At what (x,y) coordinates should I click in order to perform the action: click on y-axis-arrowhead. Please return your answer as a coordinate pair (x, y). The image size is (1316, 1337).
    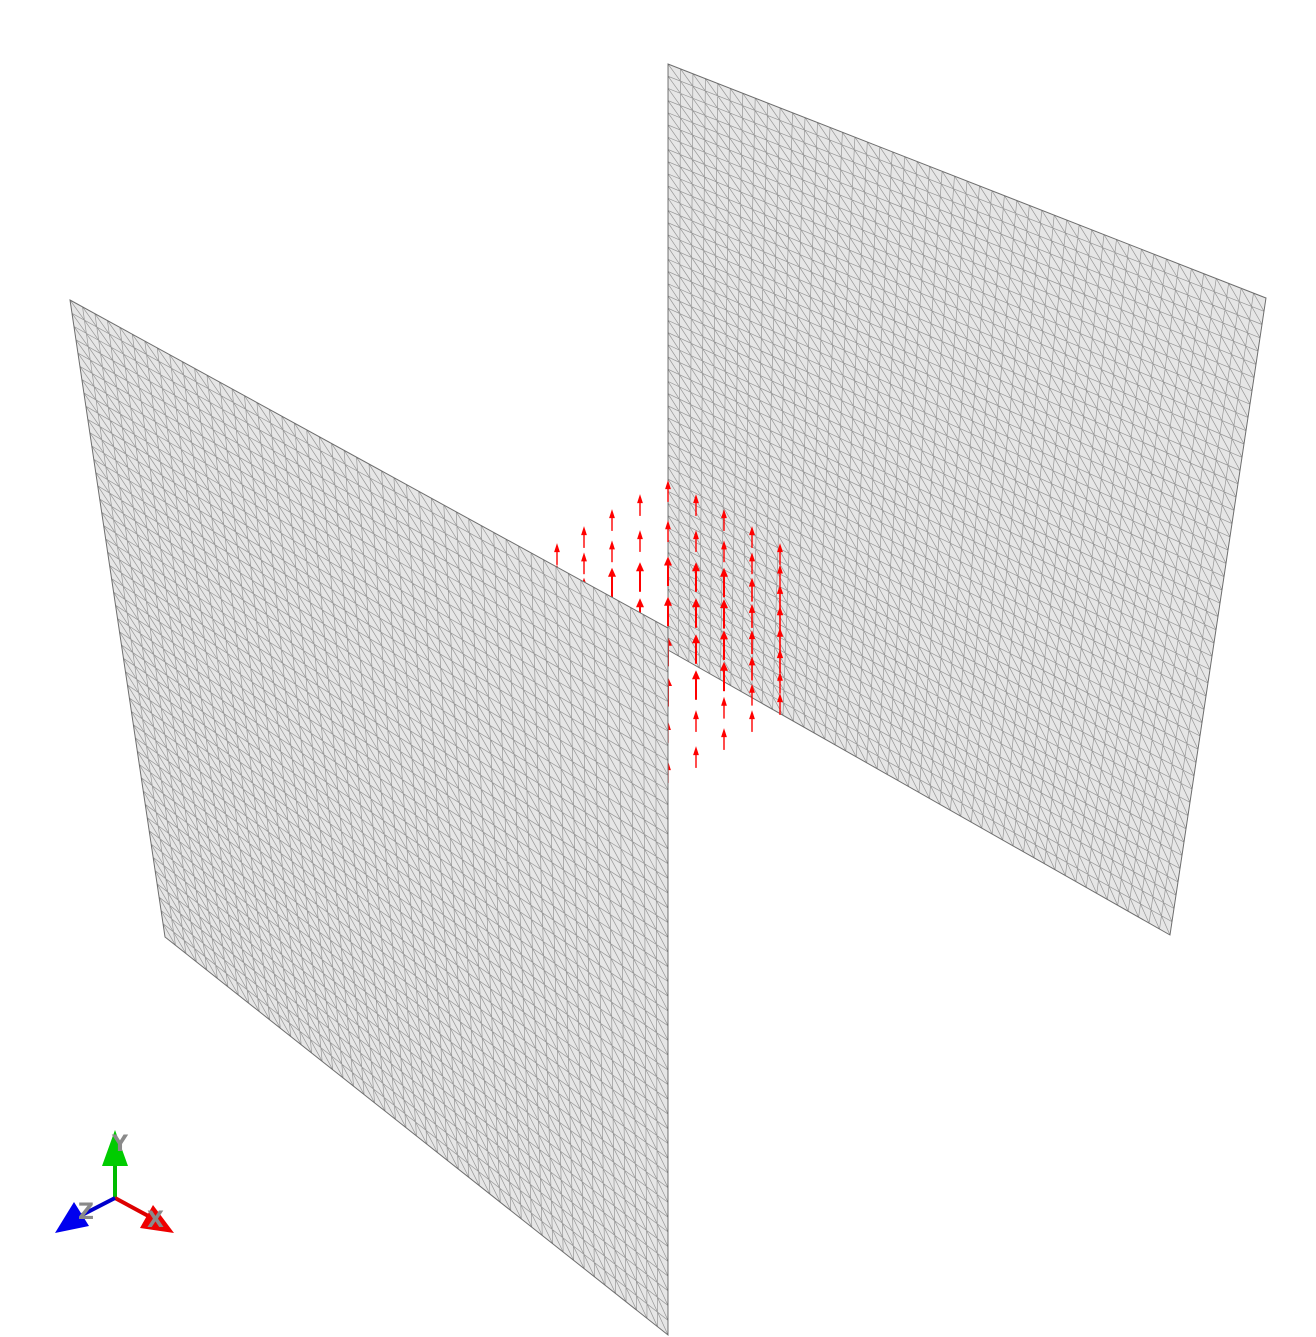
    Looking at the image, I should click on (115, 1148).